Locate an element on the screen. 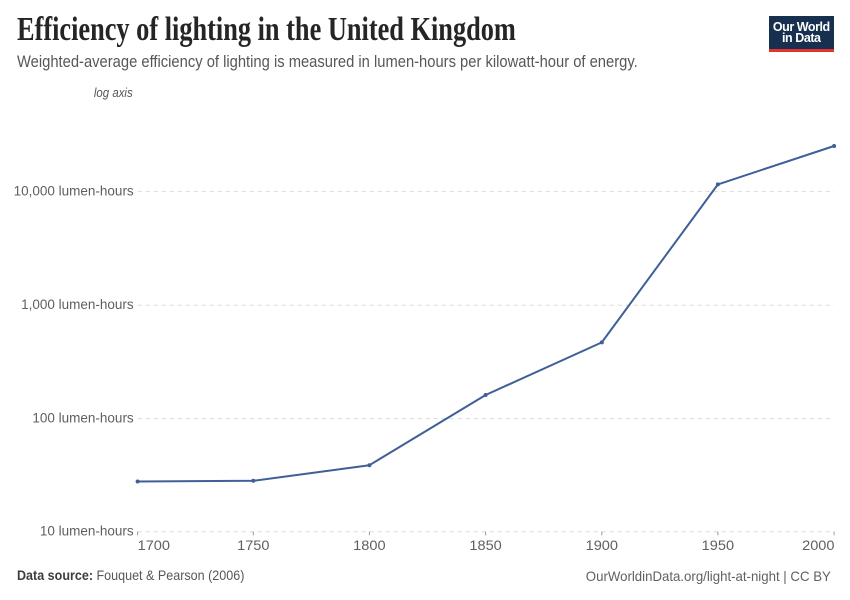 The width and height of the screenshot is (850, 600). svg-text: 1,000 lumen-hours is located at coordinates (77, 304).